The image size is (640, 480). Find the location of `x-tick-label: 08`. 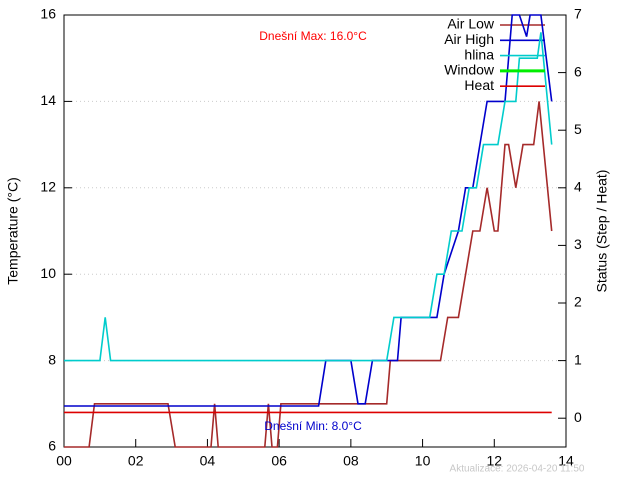

x-tick-label: 08 is located at coordinates (351, 461).